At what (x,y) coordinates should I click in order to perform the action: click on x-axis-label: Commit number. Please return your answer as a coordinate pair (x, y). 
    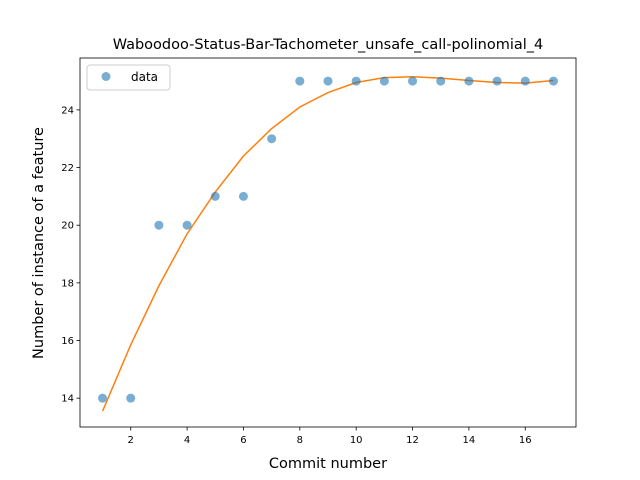
    Looking at the image, I should click on (328, 464).